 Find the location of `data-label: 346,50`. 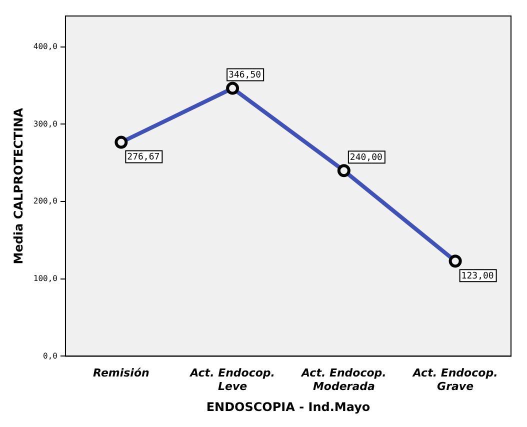

data-label: 346,50 is located at coordinates (245, 75).